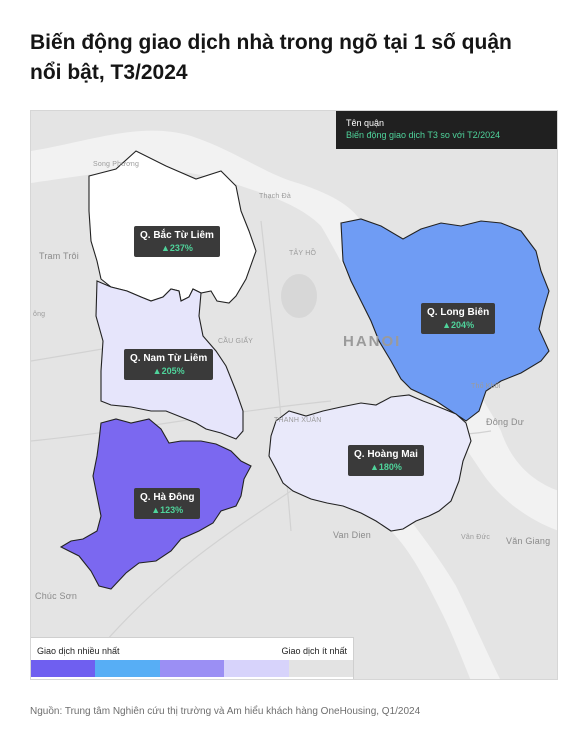 The image size is (588, 743). I want to click on label-hoang-mai: Q. Hoàng Mai ▲180%, so click(386, 460).